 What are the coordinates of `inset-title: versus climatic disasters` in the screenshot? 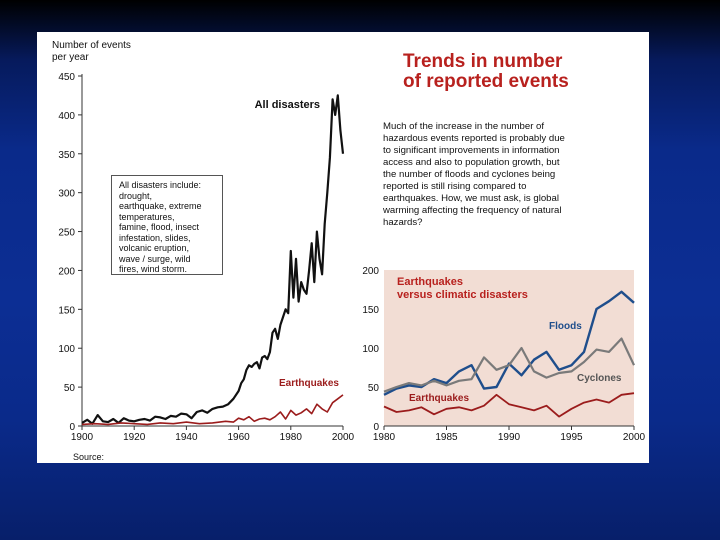 It's located at (462, 295).